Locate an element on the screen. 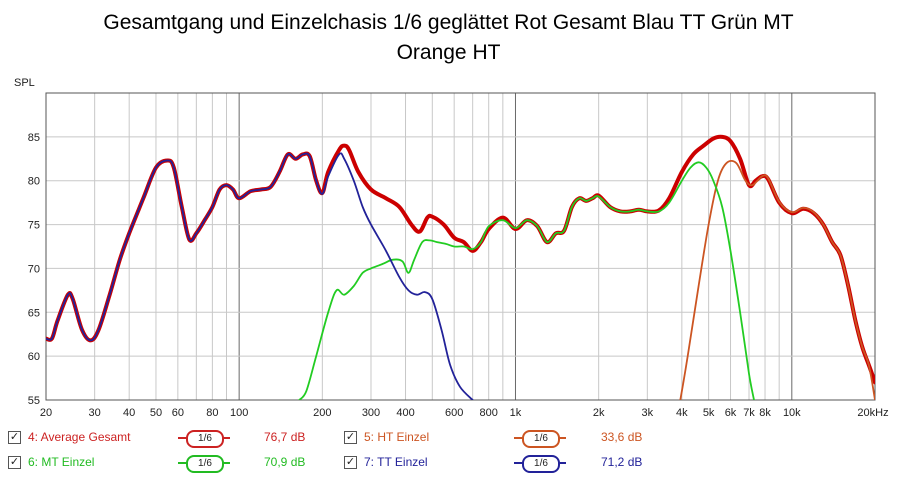 This screenshot has width=897, height=477. y-tick-label: 75 is located at coordinates (34, 226).